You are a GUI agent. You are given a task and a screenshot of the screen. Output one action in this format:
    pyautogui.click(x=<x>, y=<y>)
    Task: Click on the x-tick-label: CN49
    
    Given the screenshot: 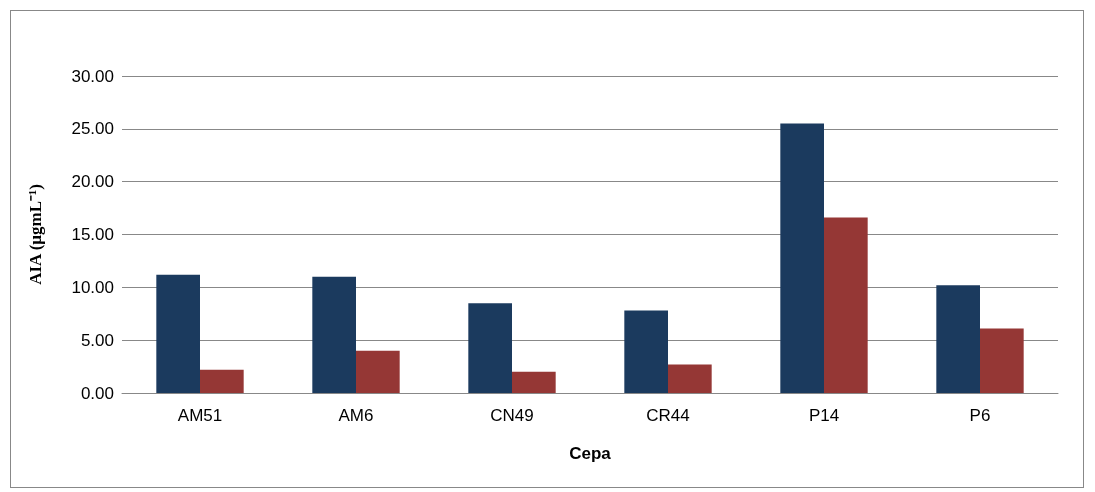 What is the action you would take?
    pyautogui.click(x=512, y=415)
    